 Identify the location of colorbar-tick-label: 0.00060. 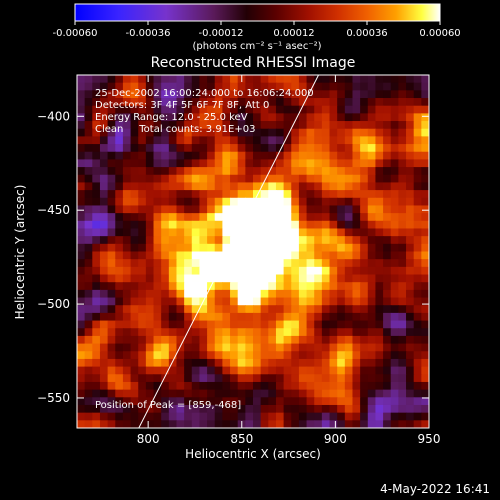
(439, 33).